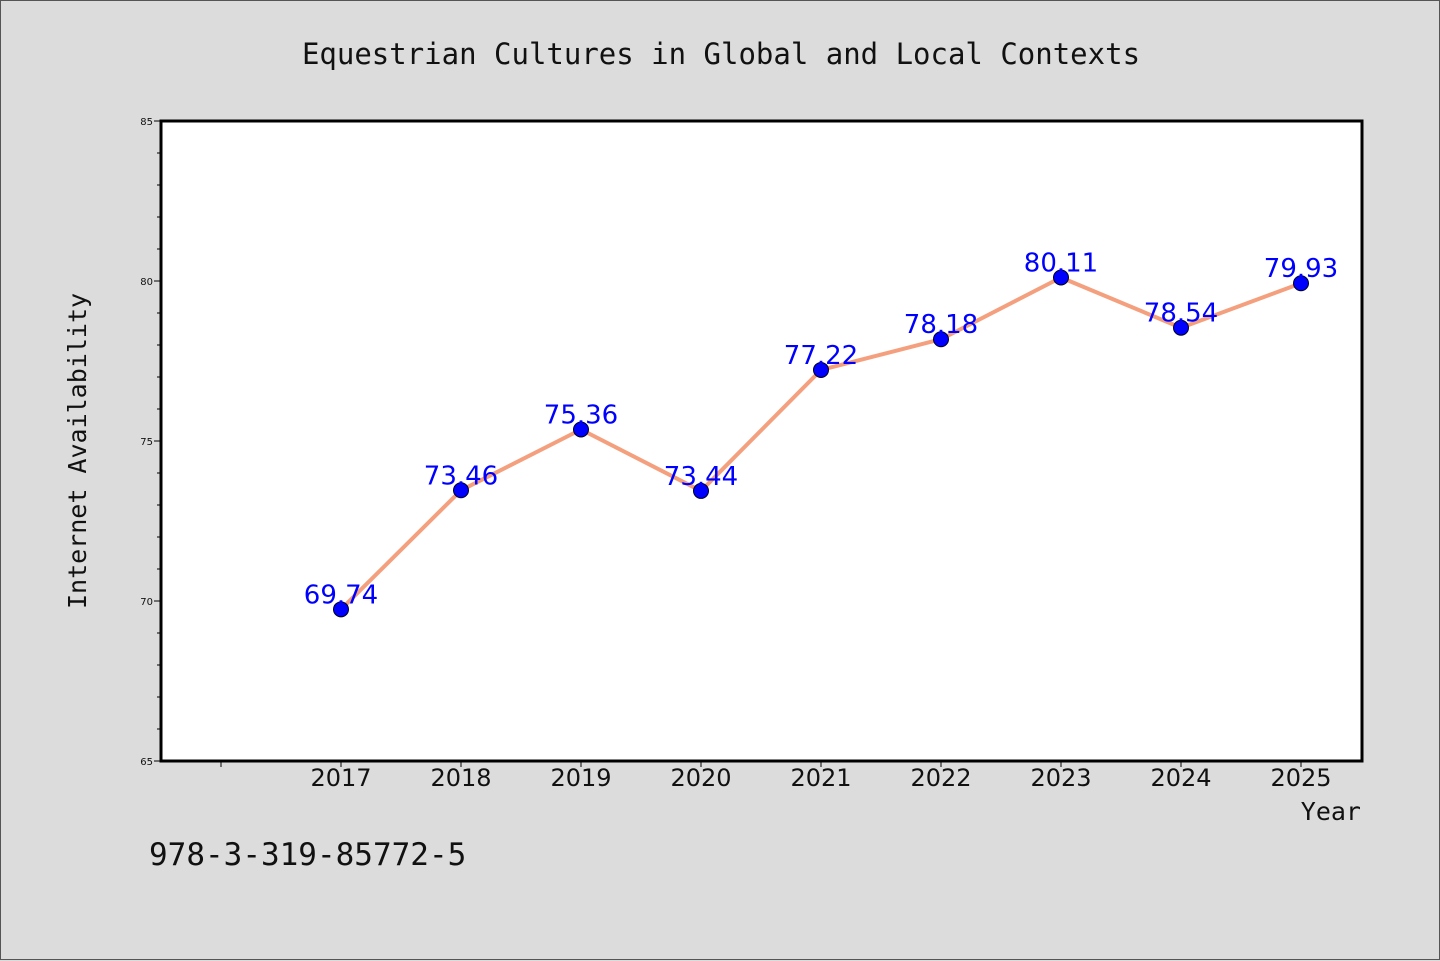  I want to click on y-tick-label: 65, so click(146, 762).